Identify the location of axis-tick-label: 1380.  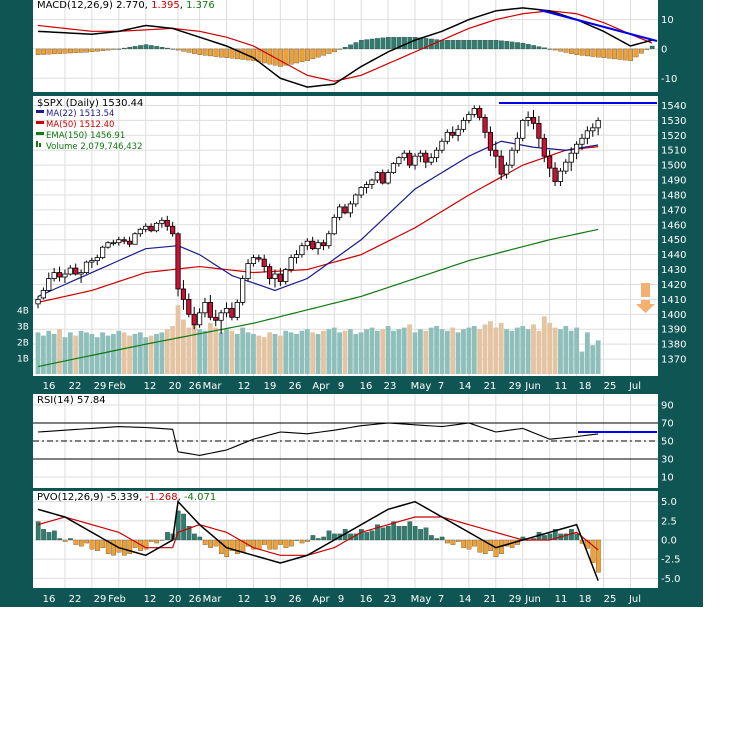
(673, 345).